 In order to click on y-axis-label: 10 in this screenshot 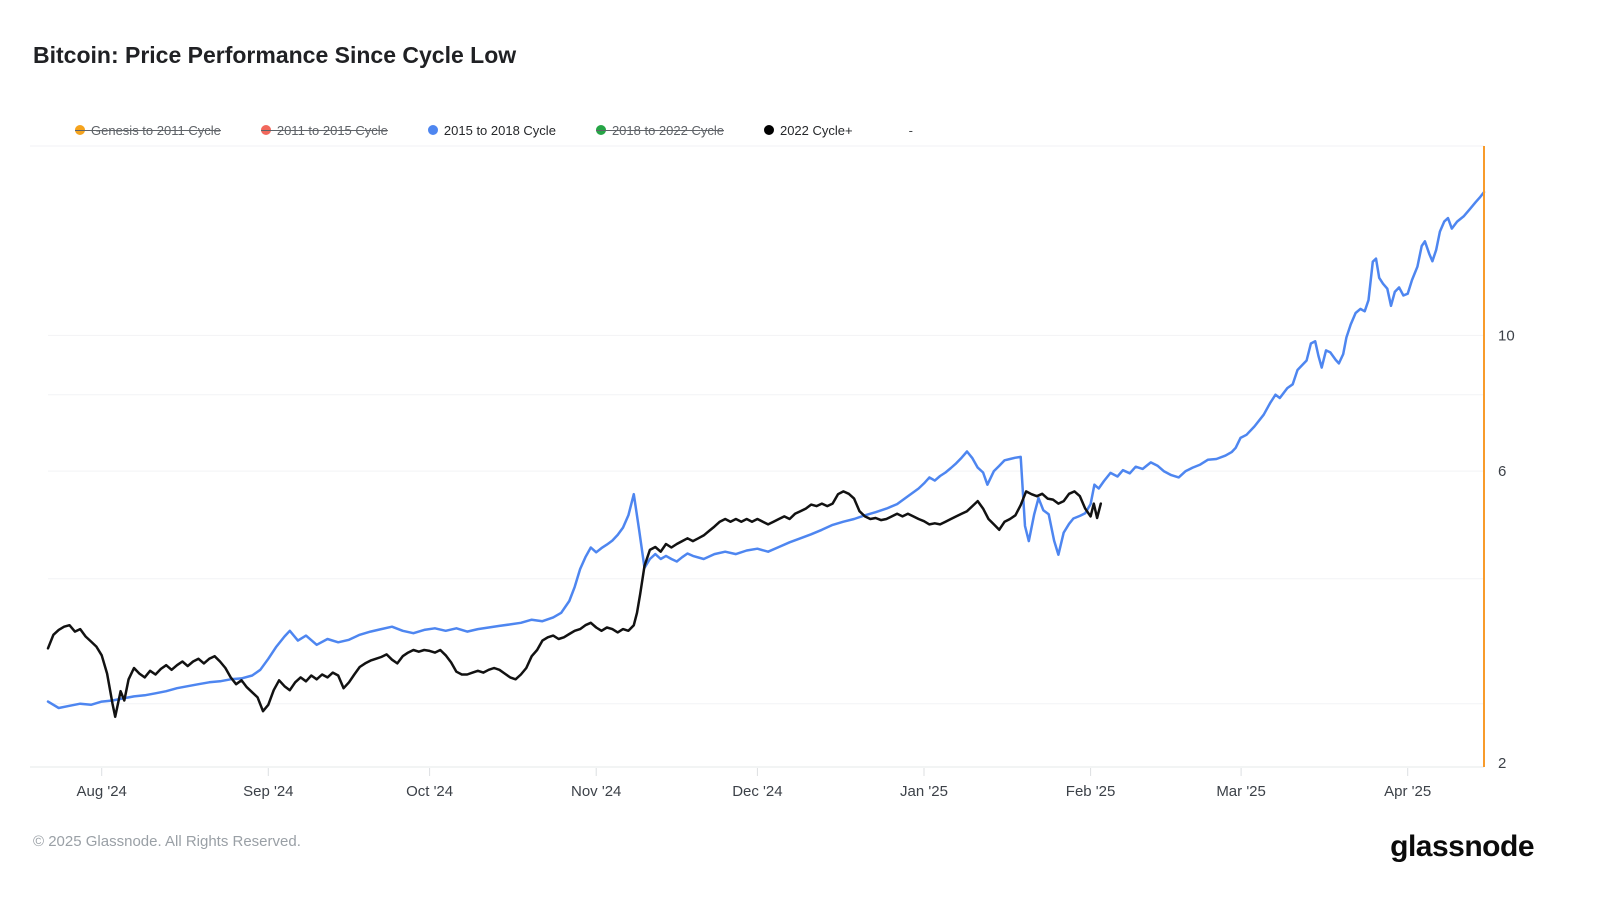, I will do `click(1506, 335)`.